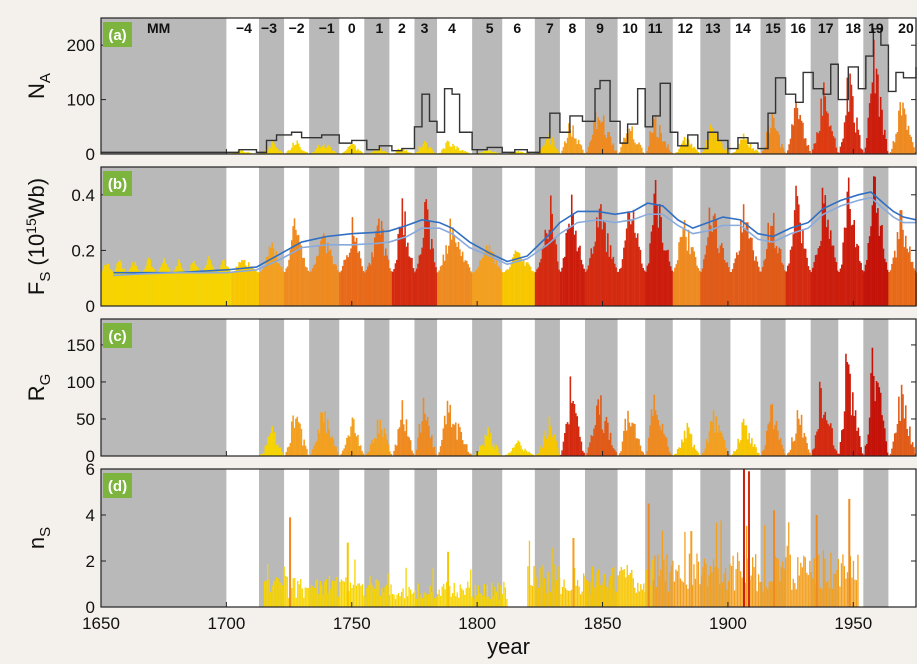 This screenshot has width=917, height=664. I want to click on panel-b-y-axis-label: FS(1015Wb), so click(38, 236).